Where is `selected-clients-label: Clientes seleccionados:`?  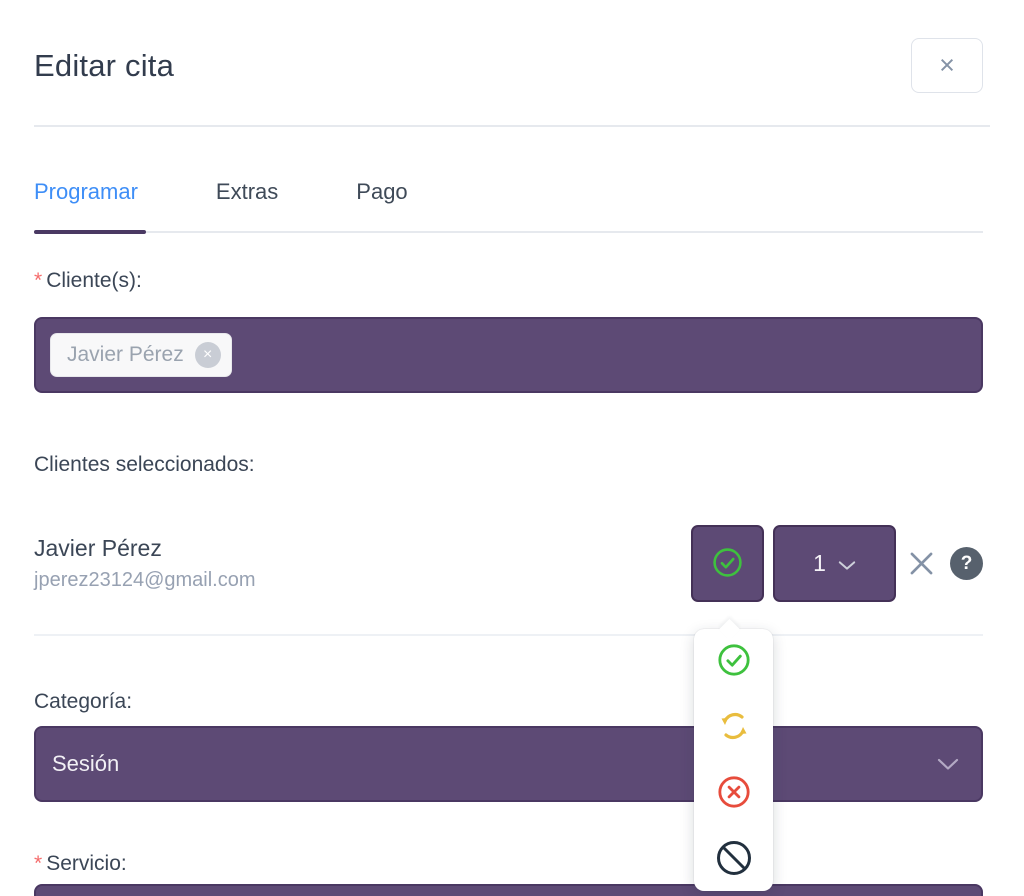 selected-clients-label: Clientes seleccionados: is located at coordinates (144, 464).